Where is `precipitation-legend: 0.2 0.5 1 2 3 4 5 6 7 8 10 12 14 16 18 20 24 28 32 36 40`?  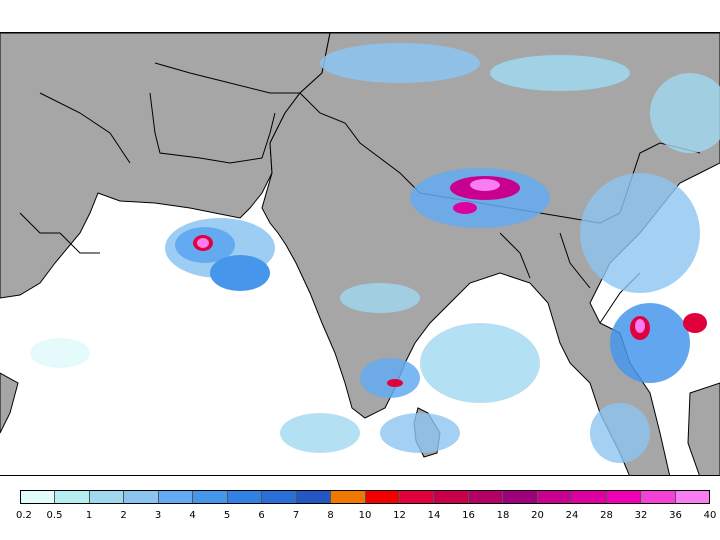
precipitation-legend: 0.2 0.5 1 2 3 4 5 6 7 8 10 12 14 16 18 20 24 28 32 36 40 is located at coordinates (366, 510).